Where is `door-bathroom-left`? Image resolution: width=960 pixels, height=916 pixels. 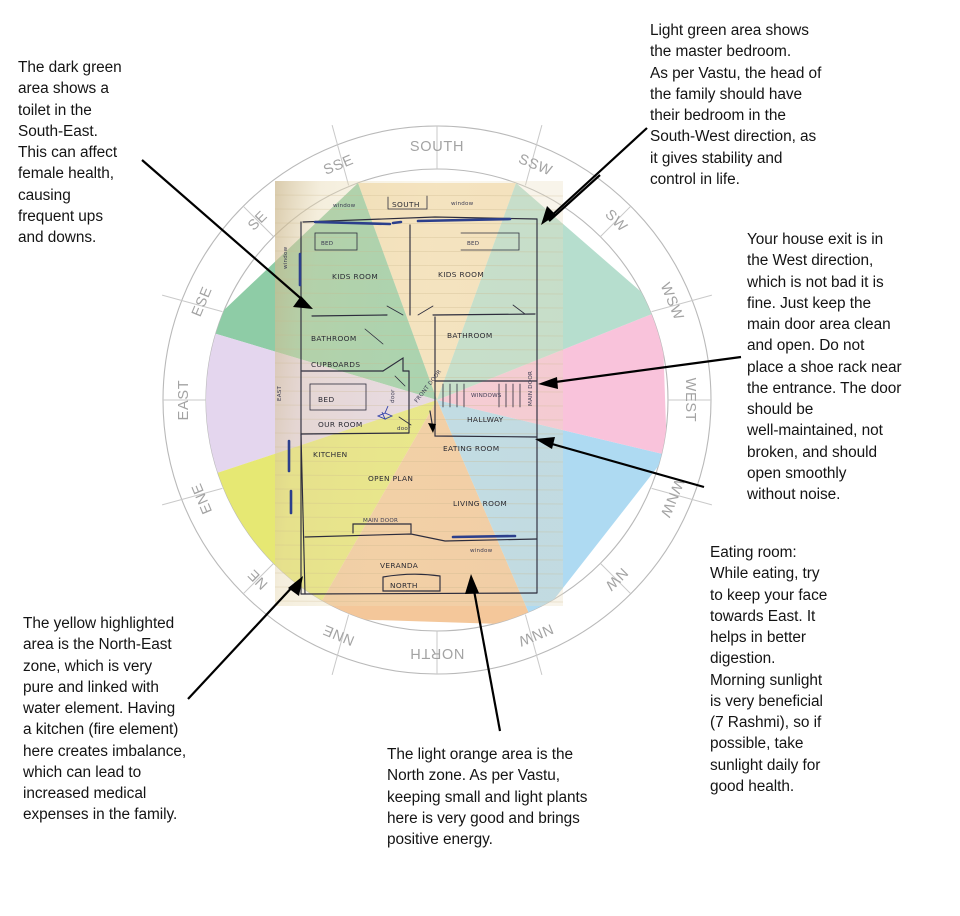
door-bathroom-left is located at coordinates (374, 336).